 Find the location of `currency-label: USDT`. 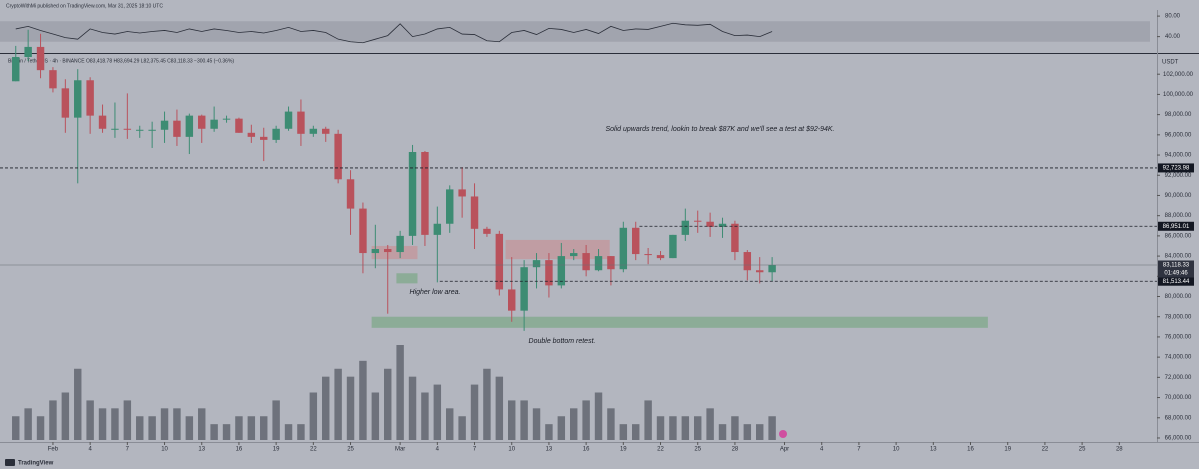

currency-label: USDT is located at coordinates (1170, 63).